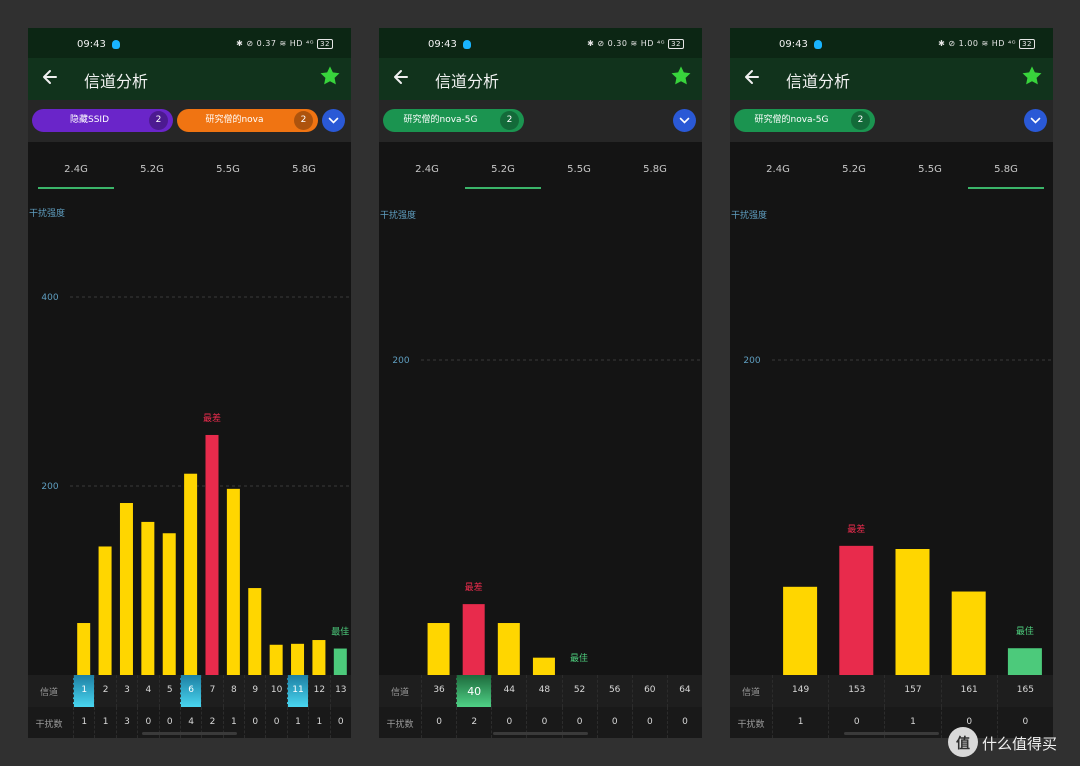  I want to click on channel-cell-48: 48, so click(543, 691).